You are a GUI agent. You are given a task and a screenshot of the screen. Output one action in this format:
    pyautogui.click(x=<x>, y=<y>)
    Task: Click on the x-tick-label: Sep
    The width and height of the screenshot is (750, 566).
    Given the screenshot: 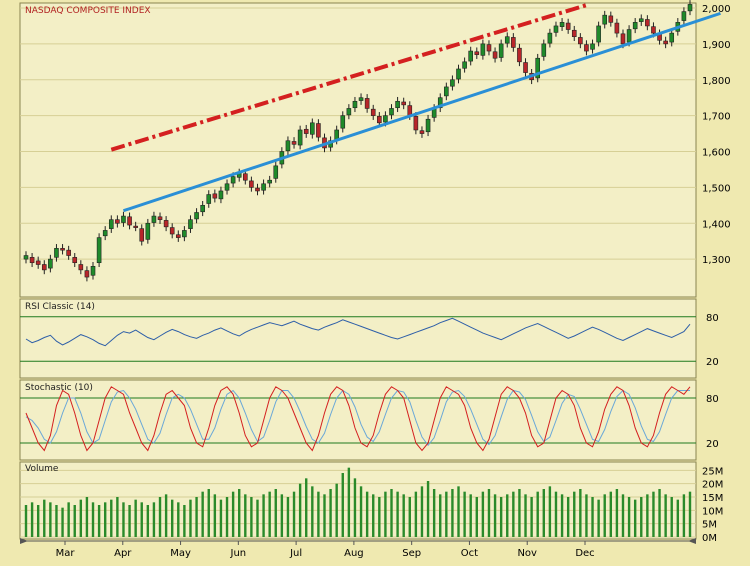 What is the action you would take?
    pyautogui.click(x=411, y=553)
    